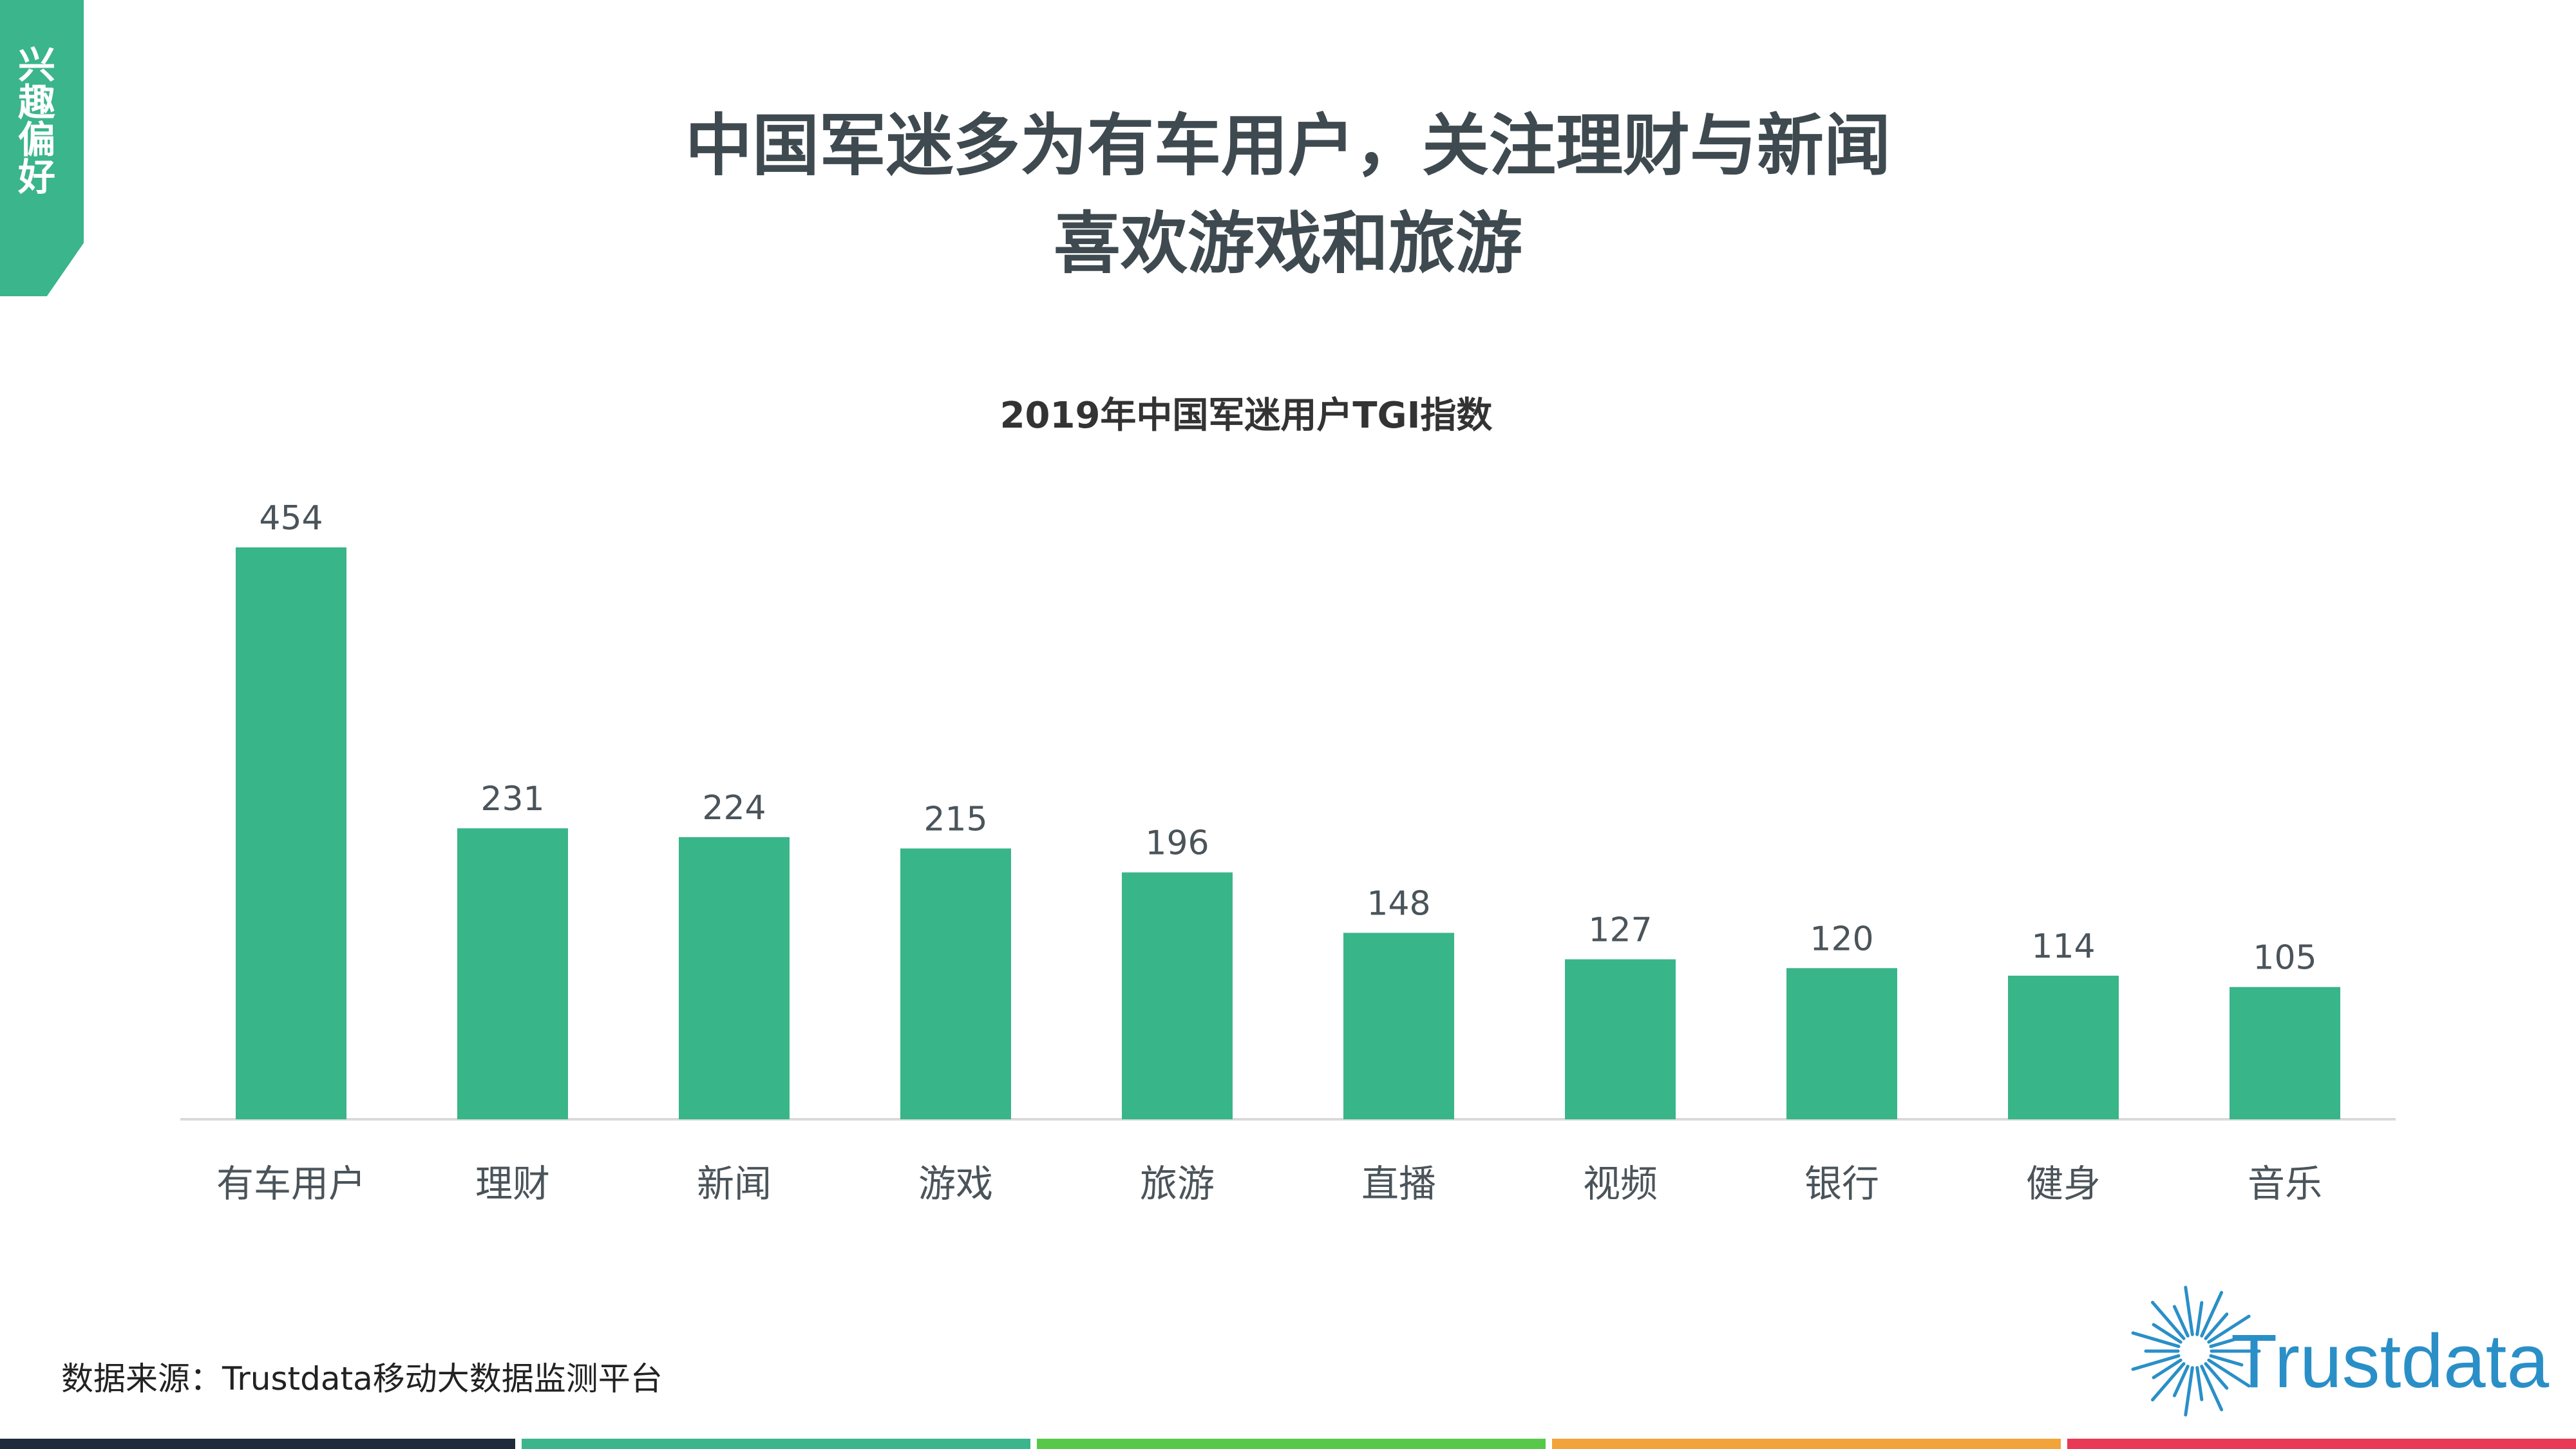 The height and width of the screenshot is (1449, 2576). I want to click on data-label-8: 114, so click(2063, 946).